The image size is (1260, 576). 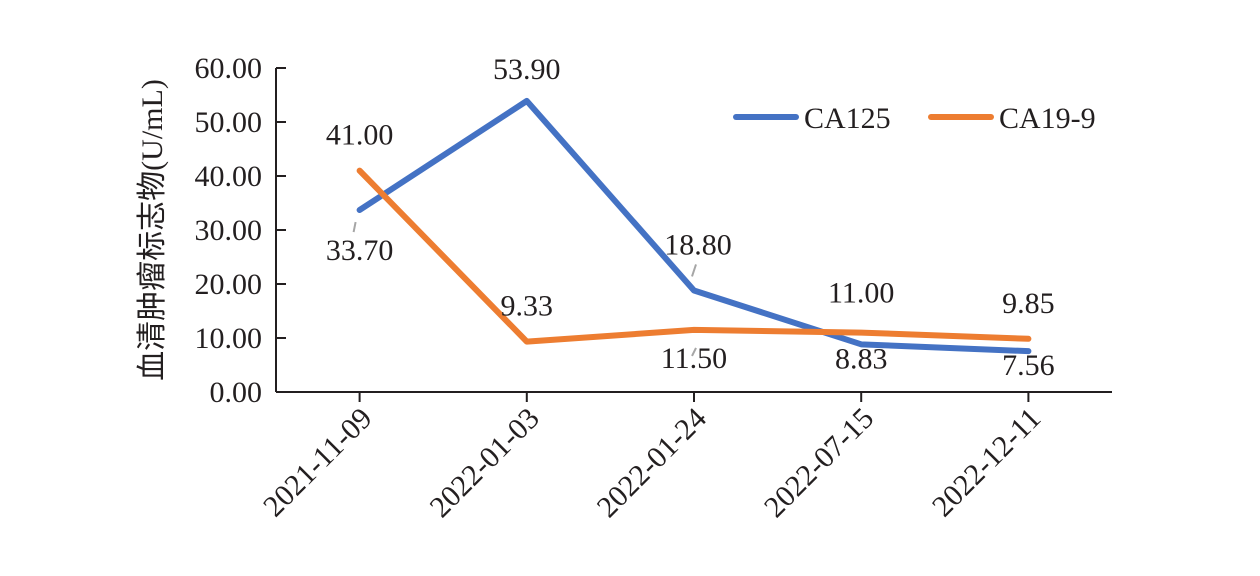 What do you see at coordinates (987, 463) in the screenshot?
I see `x-tick-label: 2022-12-11` at bounding box center [987, 463].